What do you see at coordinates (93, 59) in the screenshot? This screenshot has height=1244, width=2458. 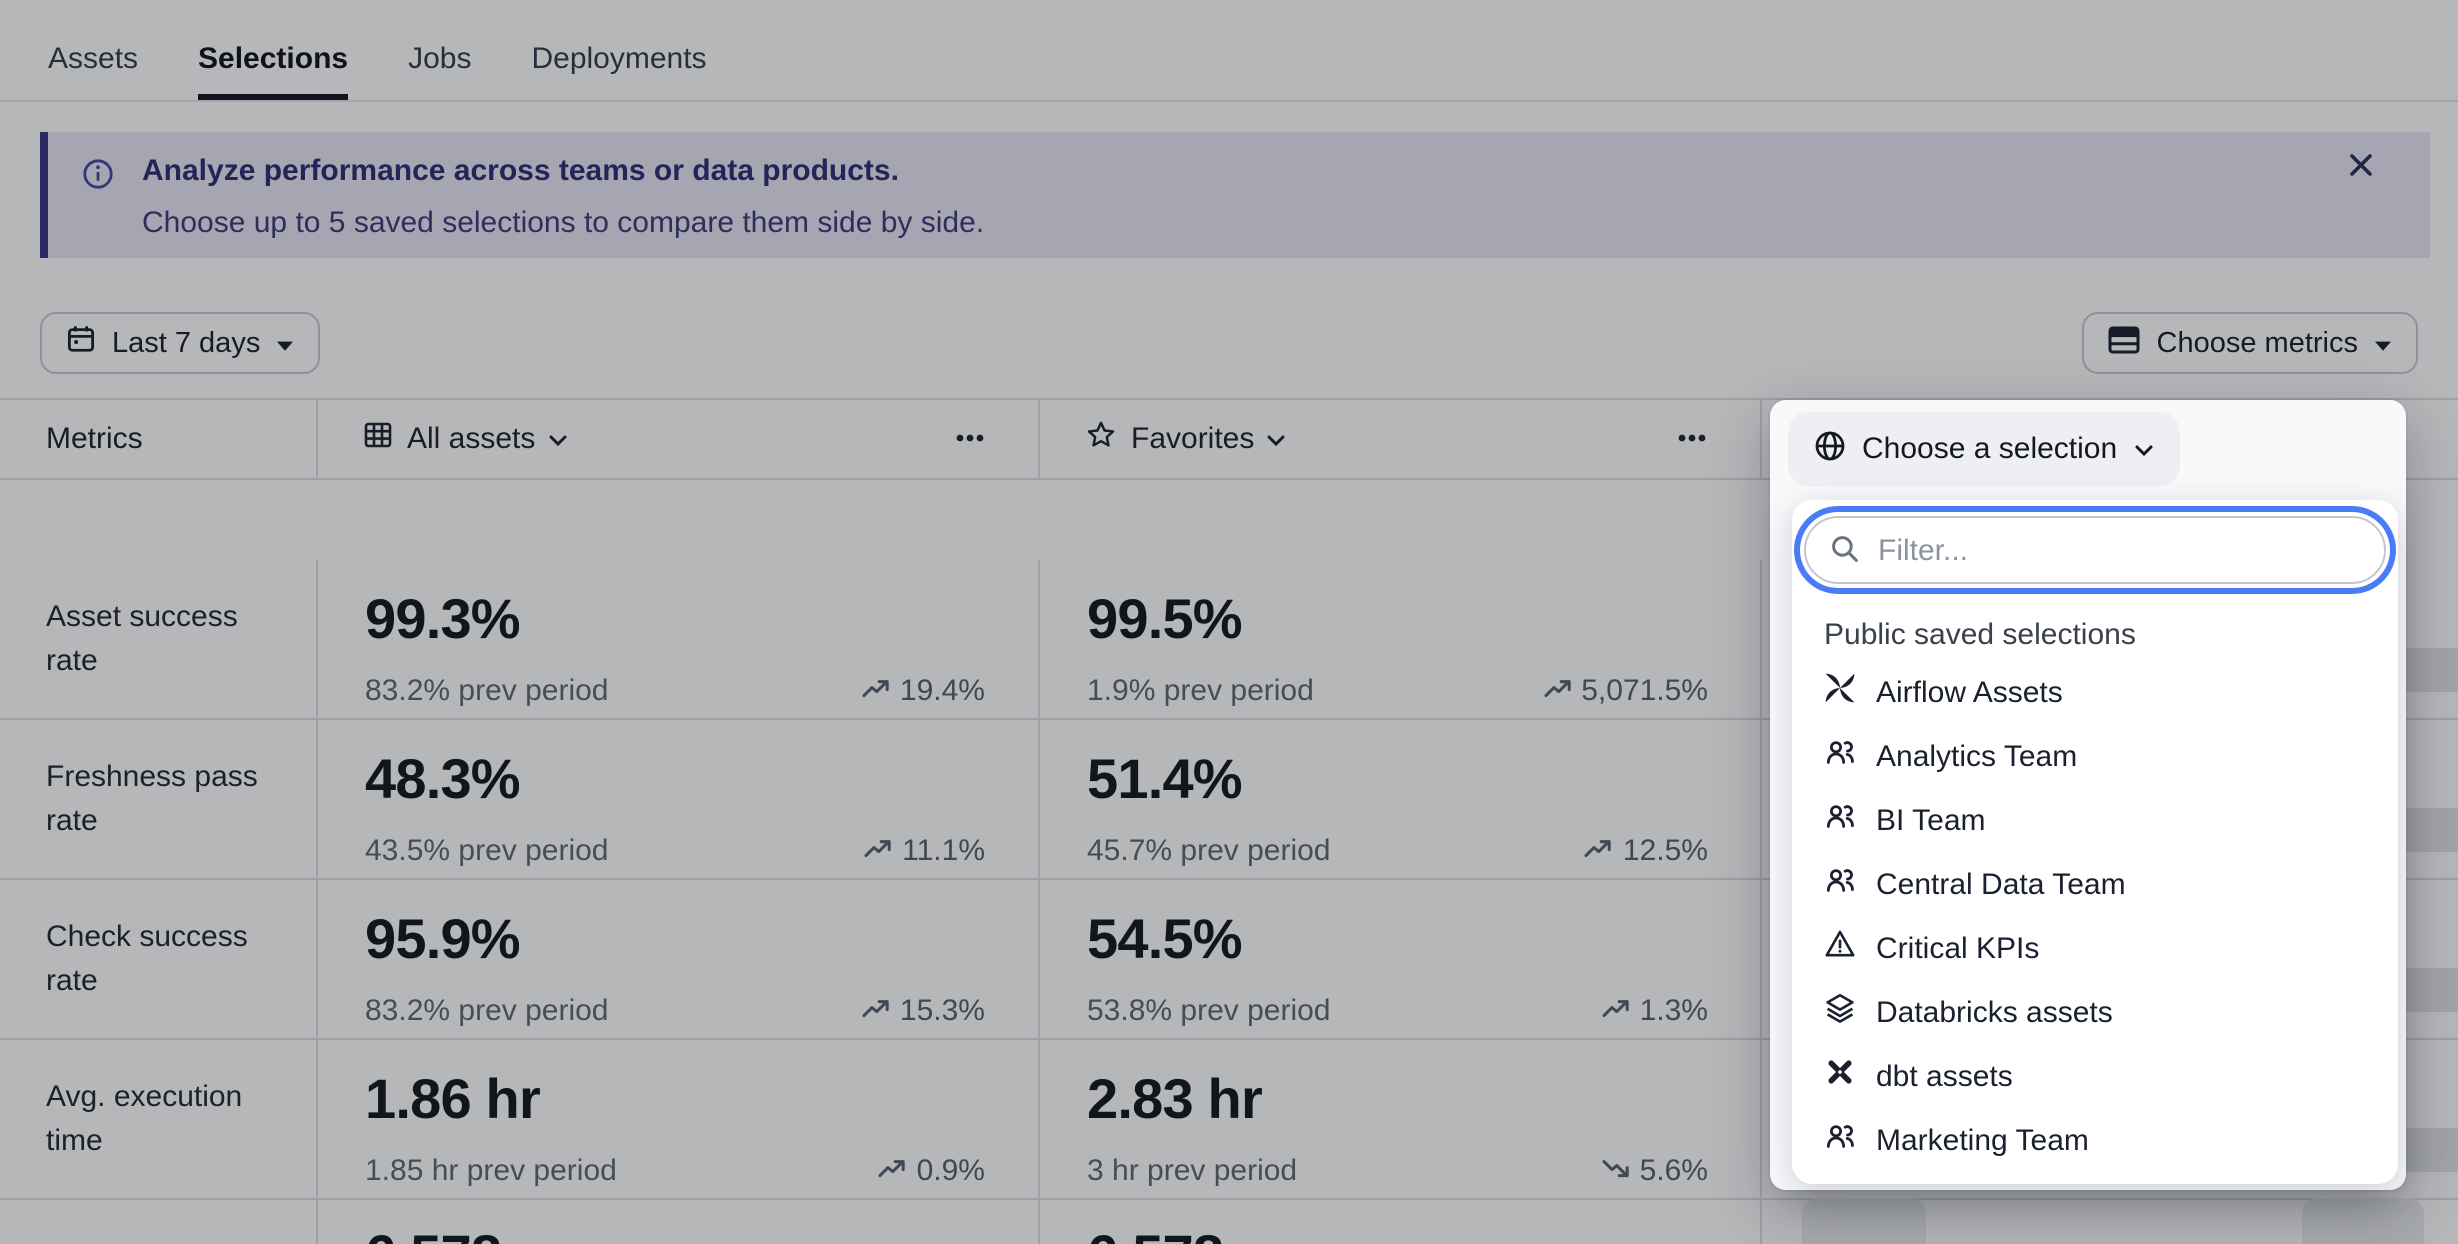 I see `tab-assets: Assets` at bounding box center [93, 59].